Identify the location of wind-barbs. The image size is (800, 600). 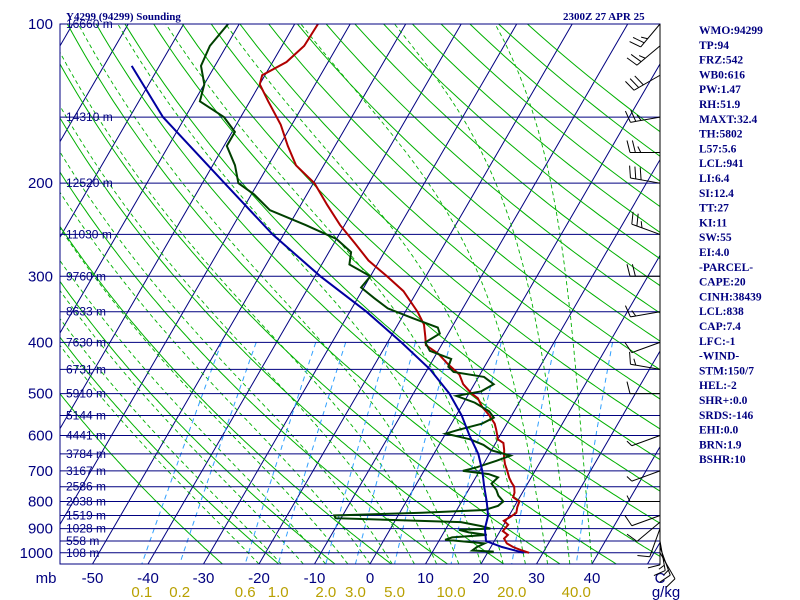
(650, 305).